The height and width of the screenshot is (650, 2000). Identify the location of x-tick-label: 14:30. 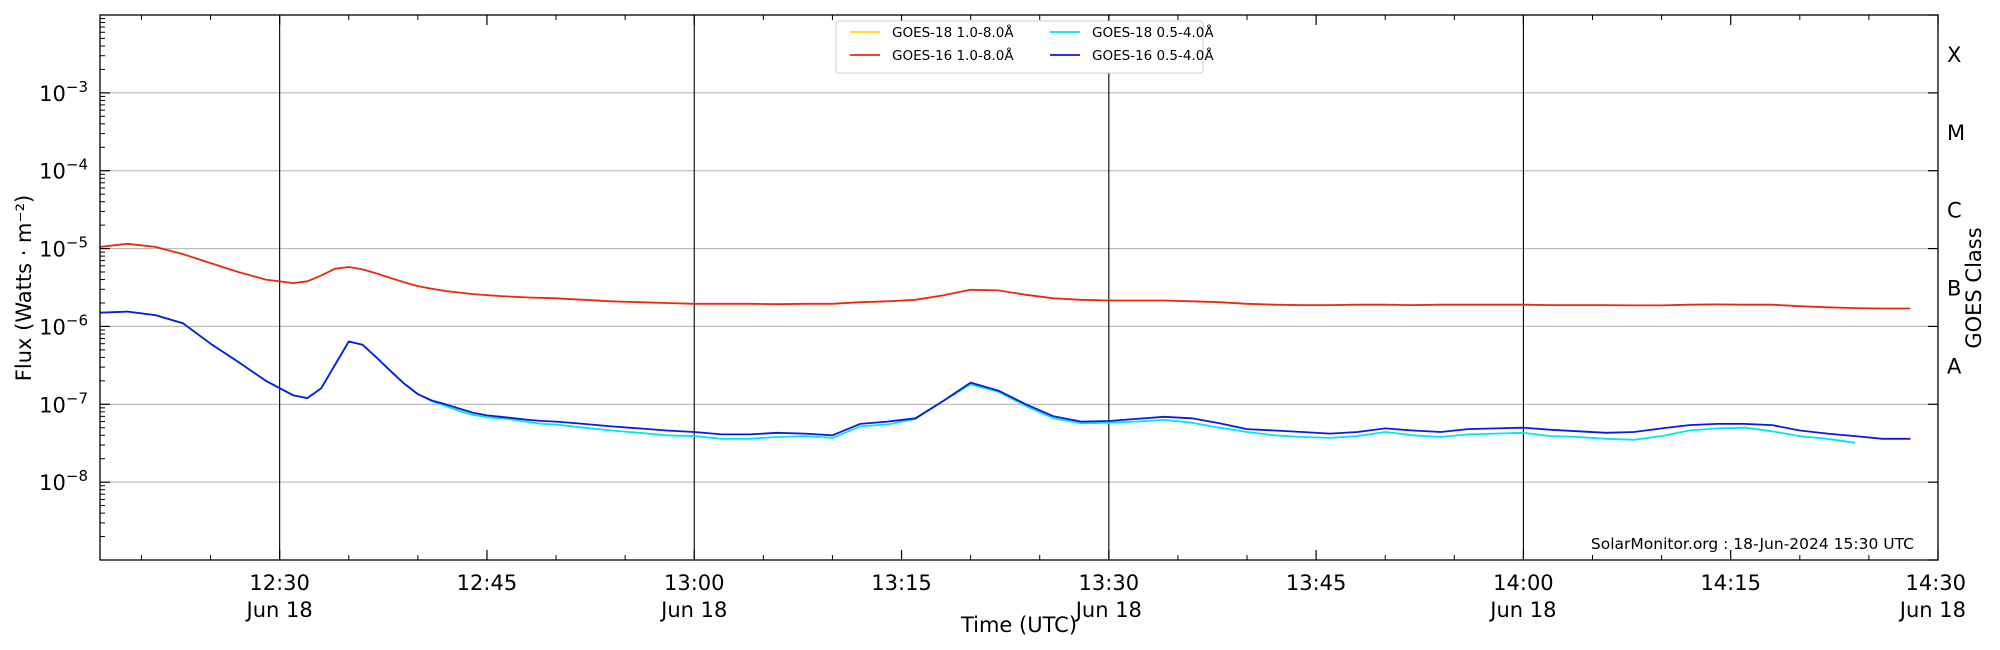
(1935, 583).